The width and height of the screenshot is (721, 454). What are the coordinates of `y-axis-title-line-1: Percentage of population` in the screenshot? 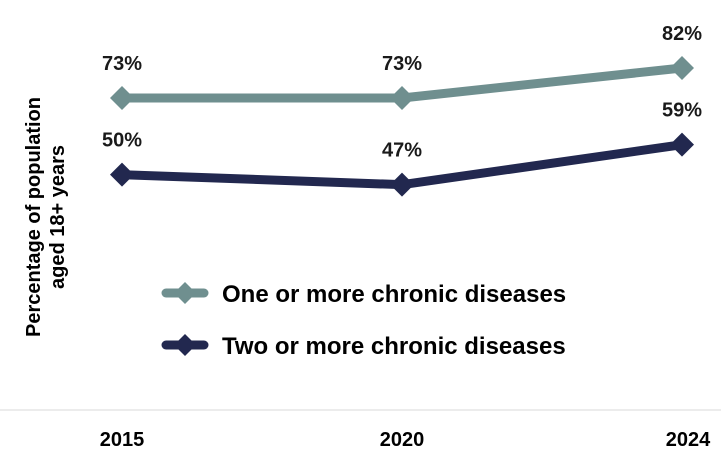 It's located at (34, 217).